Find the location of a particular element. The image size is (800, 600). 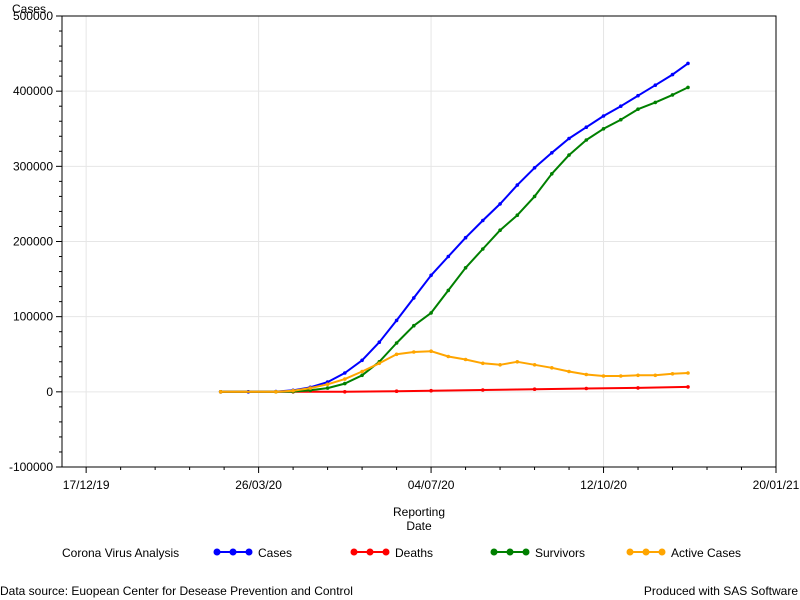

y-tick-label: 400000 is located at coordinates (33, 91).